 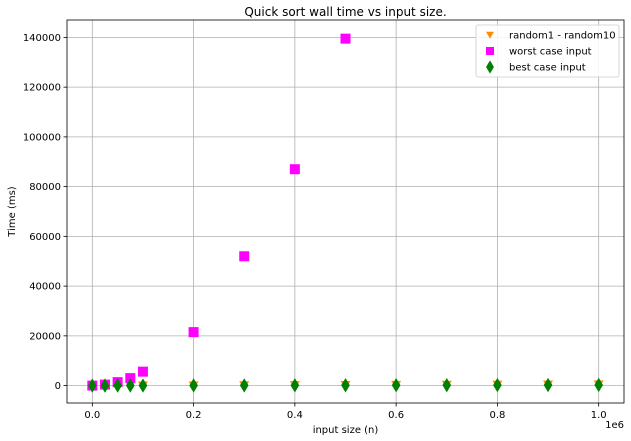 I want to click on y-tick-label: 0, so click(x=58, y=386).